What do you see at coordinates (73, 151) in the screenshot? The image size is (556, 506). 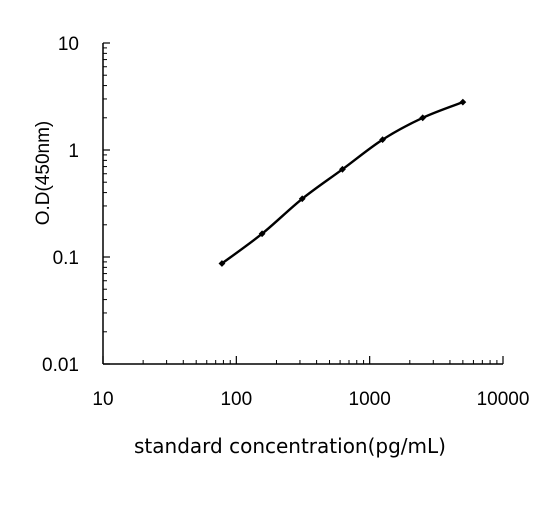 I see `y-tick-label: 1` at bounding box center [73, 151].